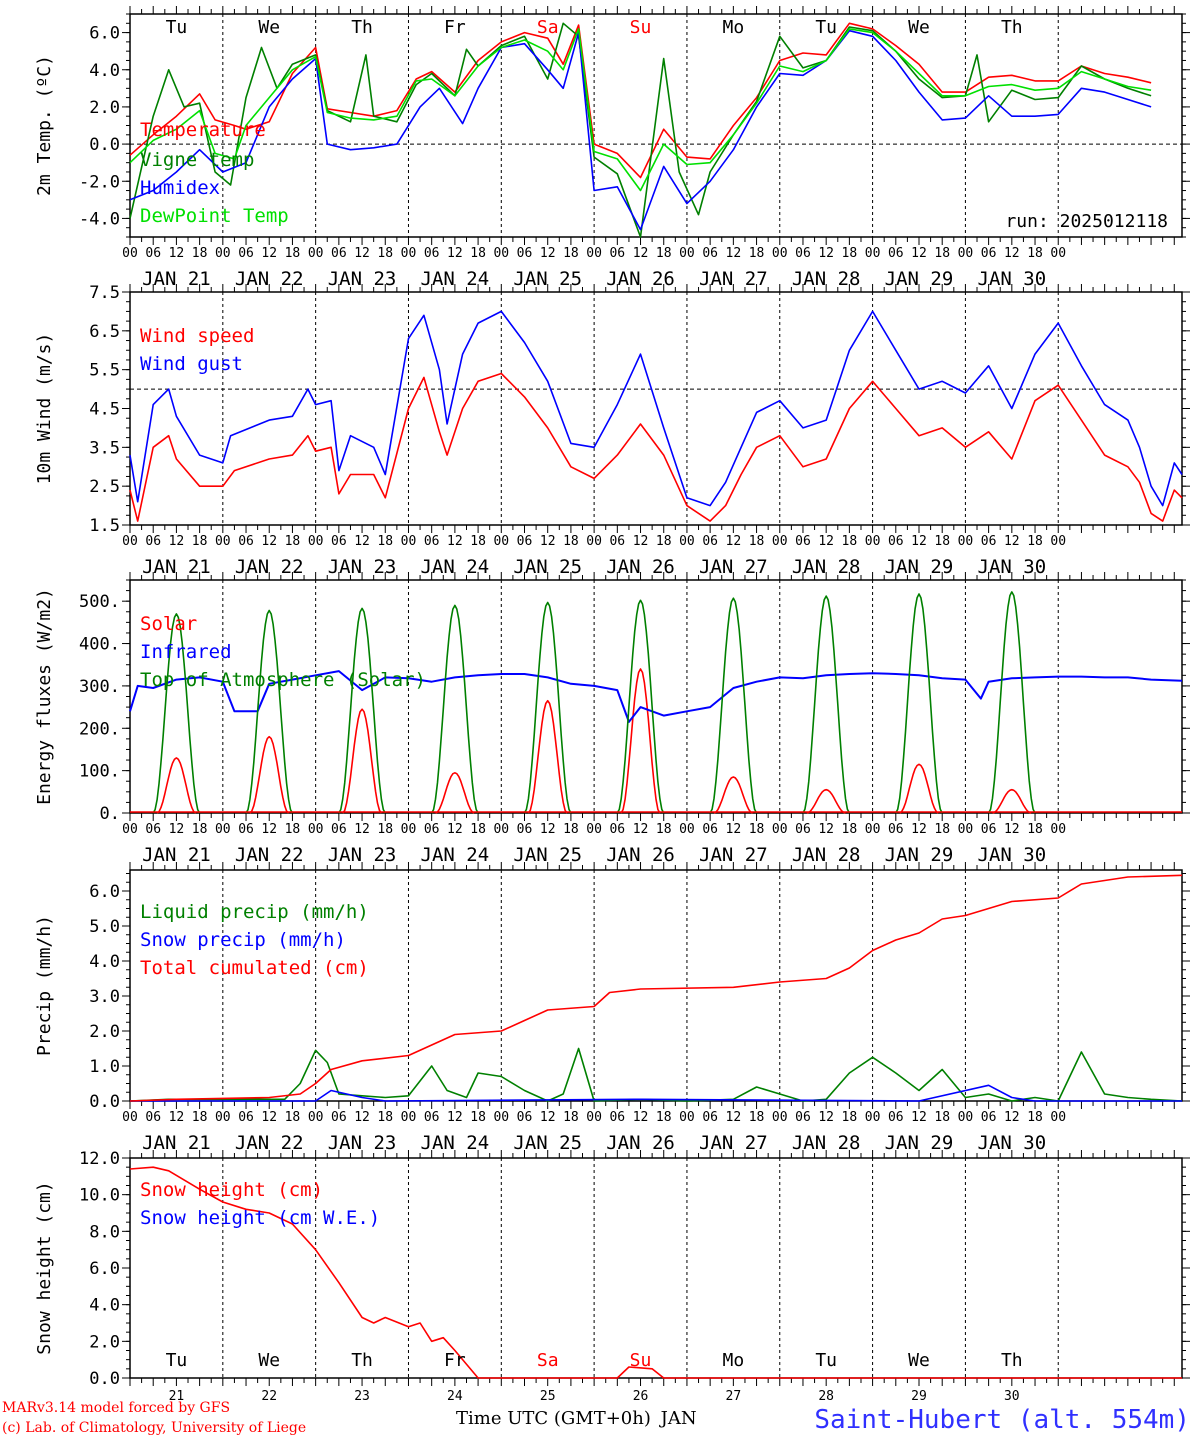 The height and width of the screenshot is (1440, 1194). What do you see at coordinates (455, 1360) in the screenshot?
I see `weekday-label: Fr` at bounding box center [455, 1360].